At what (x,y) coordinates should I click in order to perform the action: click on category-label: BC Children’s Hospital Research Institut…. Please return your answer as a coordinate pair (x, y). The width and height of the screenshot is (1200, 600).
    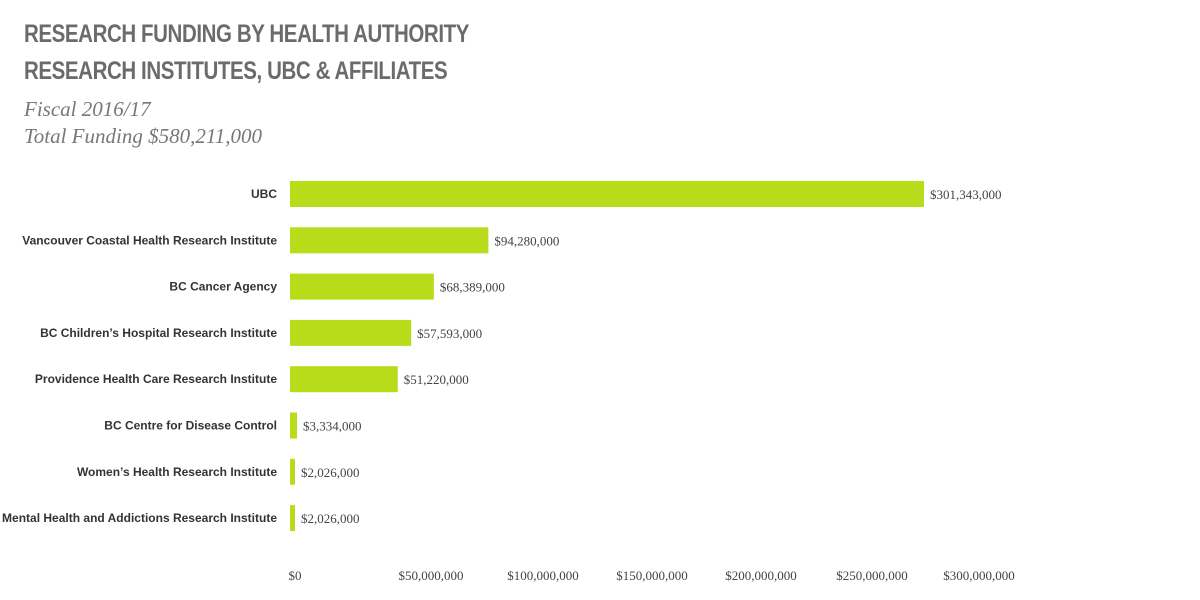
    Looking at the image, I should click on (158, 333).